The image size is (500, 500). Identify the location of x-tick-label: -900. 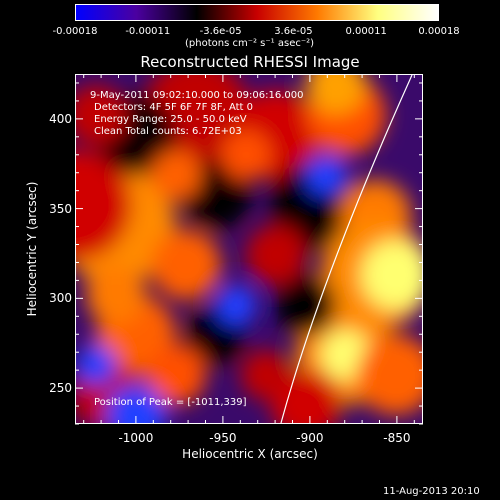
(310, 438).